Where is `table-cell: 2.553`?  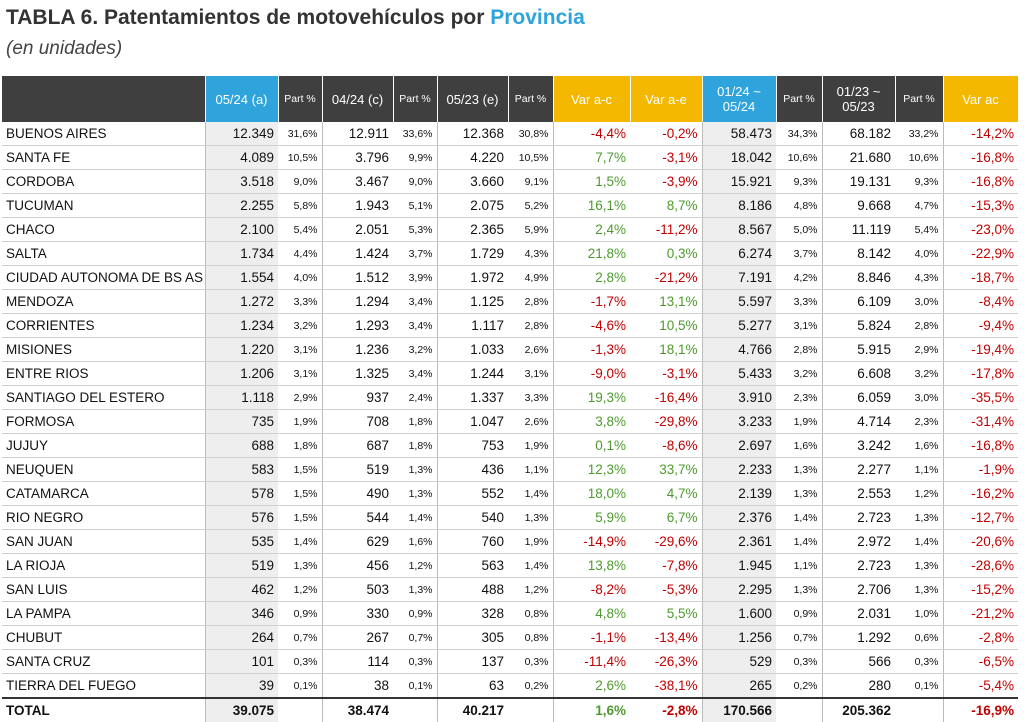
table-cell: 2.553 is located at coordinates (858, 494).